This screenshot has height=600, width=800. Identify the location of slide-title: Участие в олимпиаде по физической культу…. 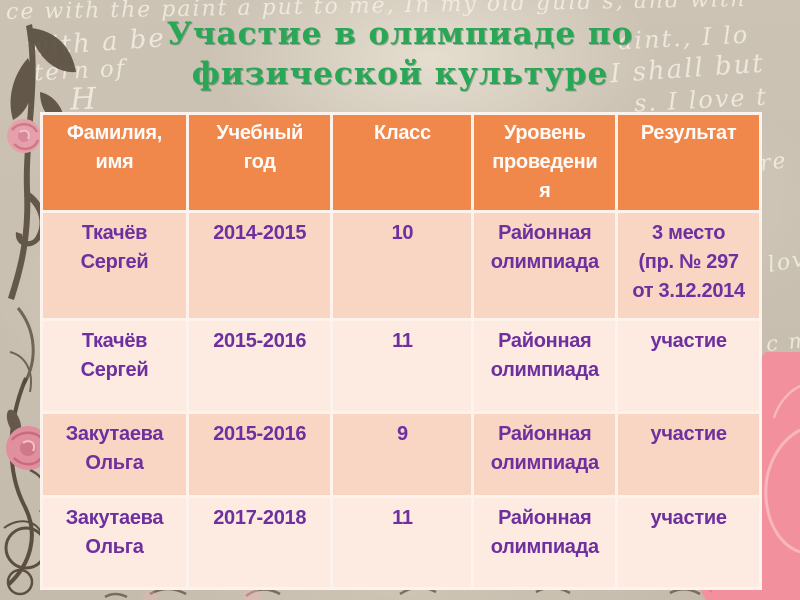
(400, 54).